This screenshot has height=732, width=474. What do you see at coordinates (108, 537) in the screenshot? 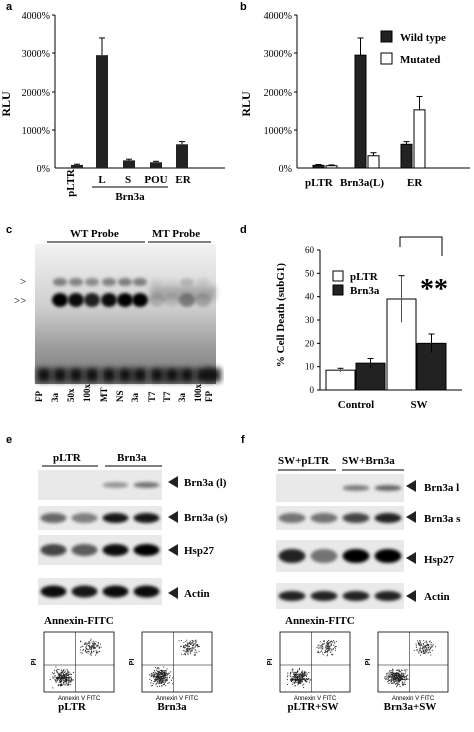
I see `blots-e` at bounding box center [108, 537].